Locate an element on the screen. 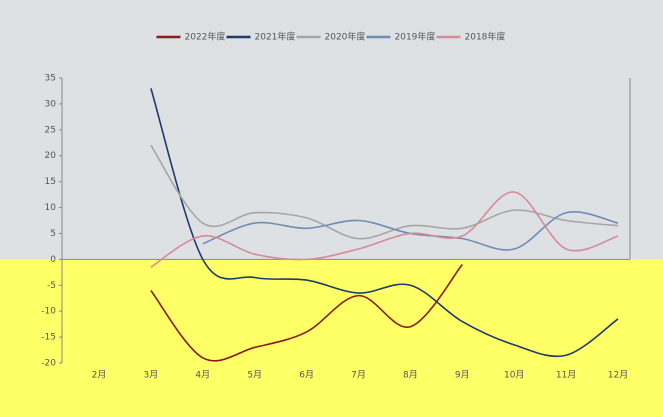 Image resolution: width=663 pixels, height=417 pixels. legend: 2022年度 2021年度 2020年度 2019年度 2018年度 is located at coordinates (331, 37).